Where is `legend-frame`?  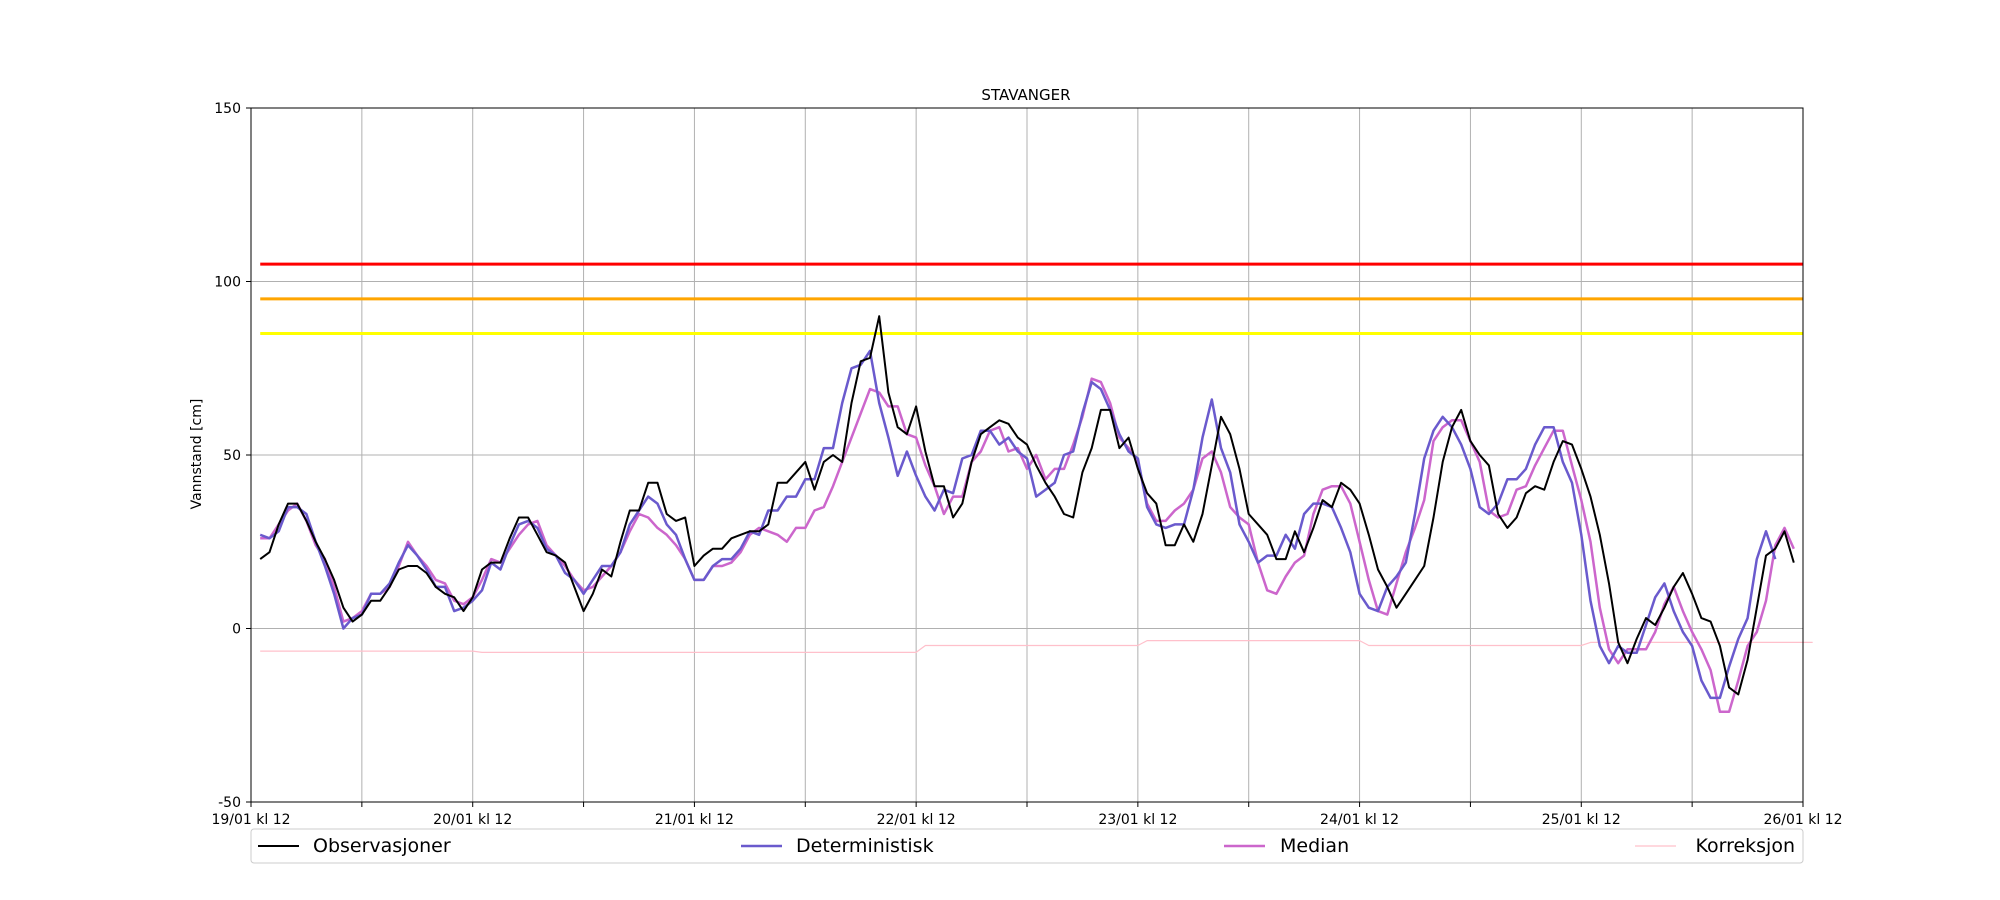
legend-frame is located at coordinates (1027, 846).